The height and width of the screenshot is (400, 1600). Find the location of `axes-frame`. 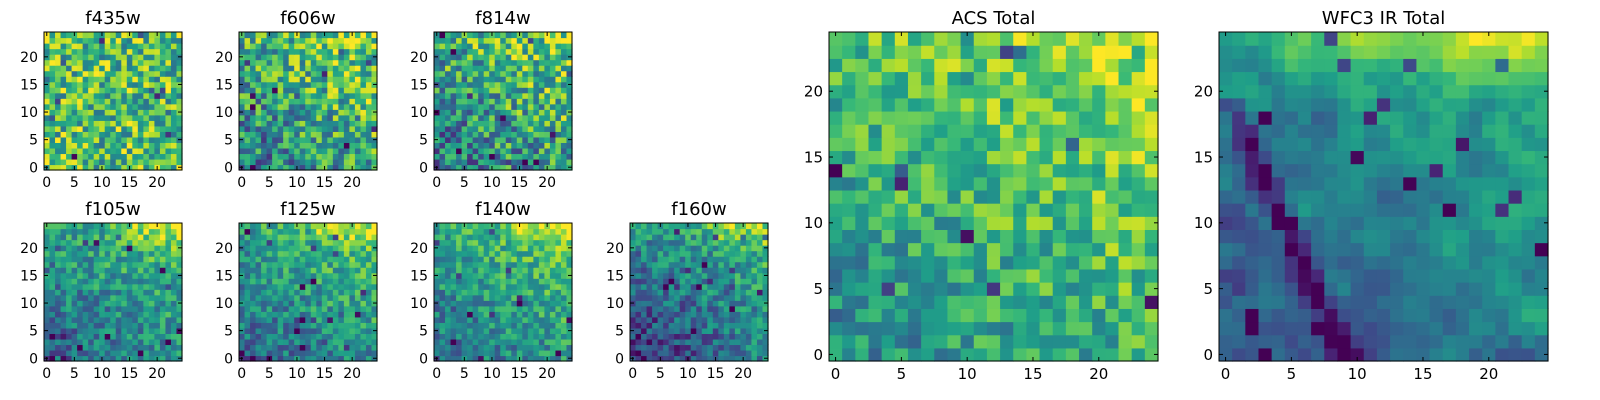

axes-frame is located at coordinates (113, 101).